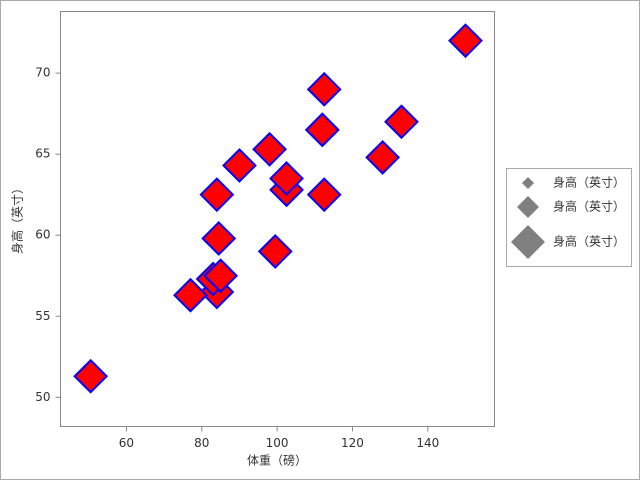 The width and height of the screenshot is (640, 480). Describe the element at coordinates (277, 443) in the screenshot. I see `x-tick-label: 100` at that location.